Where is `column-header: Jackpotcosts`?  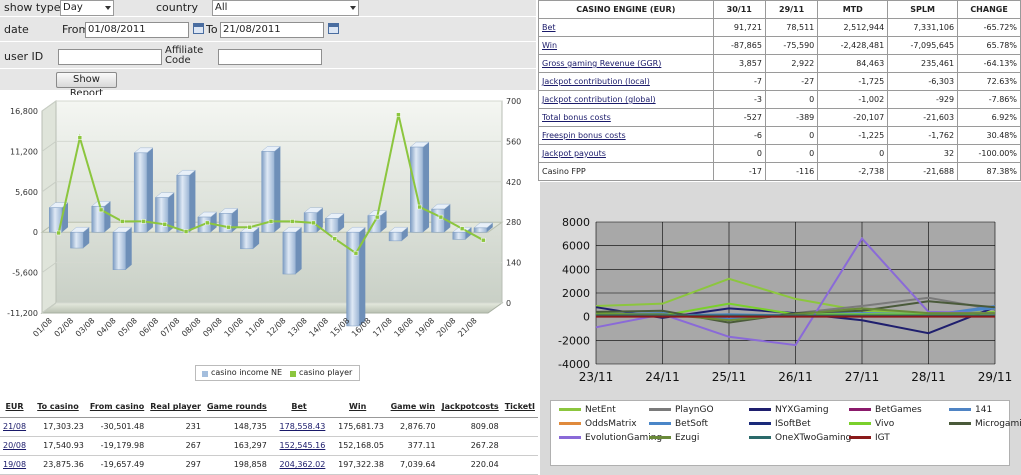
column-header: Jackpotcosts is located at coordinates (470, 407).